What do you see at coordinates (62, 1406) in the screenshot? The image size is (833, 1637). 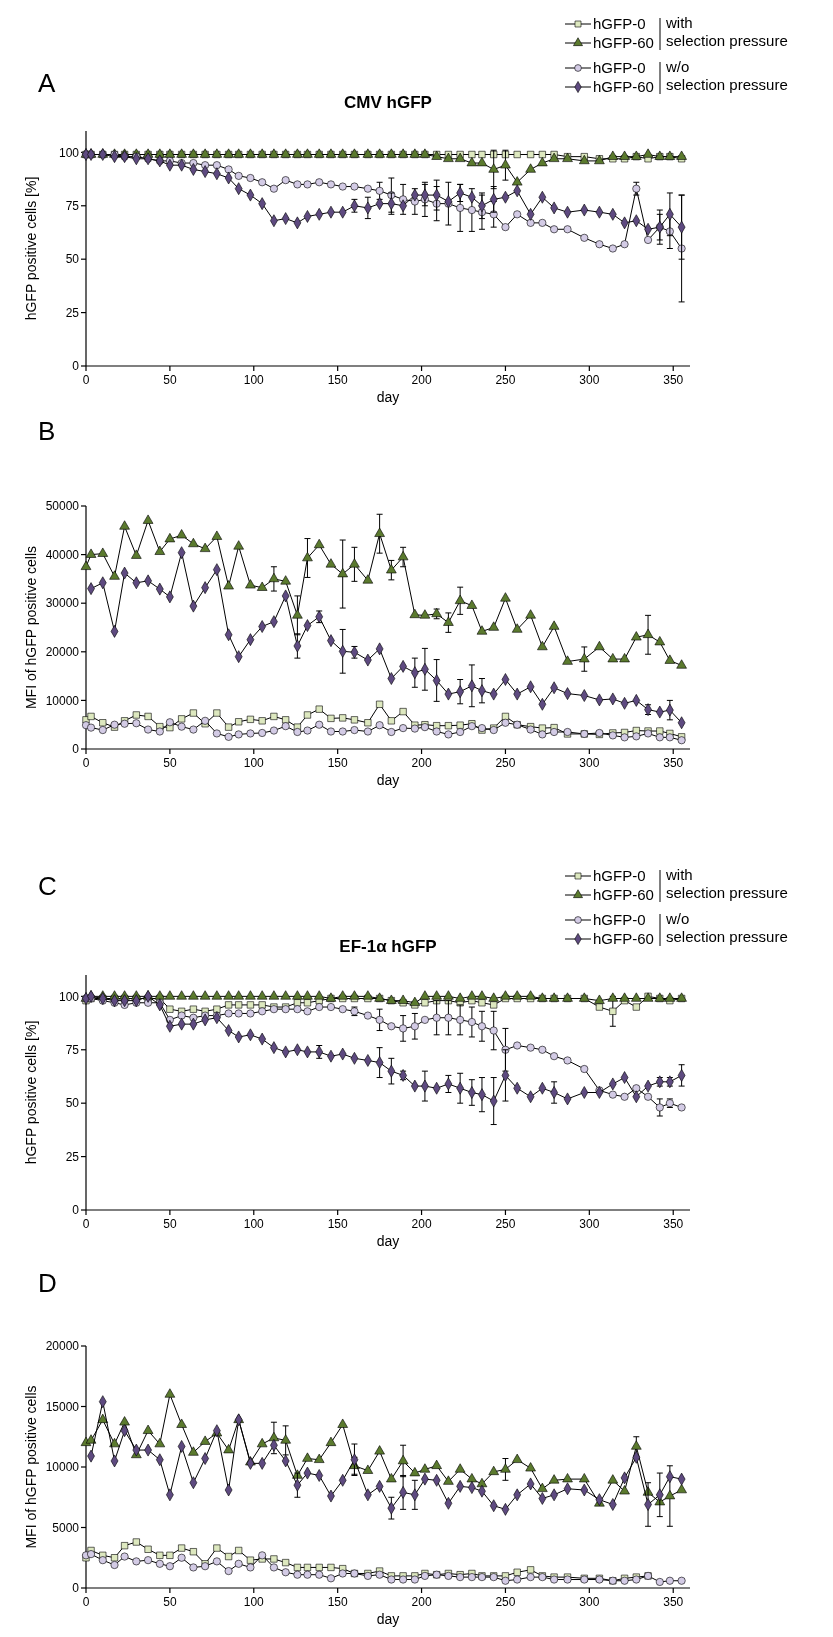 I see `y-tick-label: 15000` at bounding box center [62, 1406].